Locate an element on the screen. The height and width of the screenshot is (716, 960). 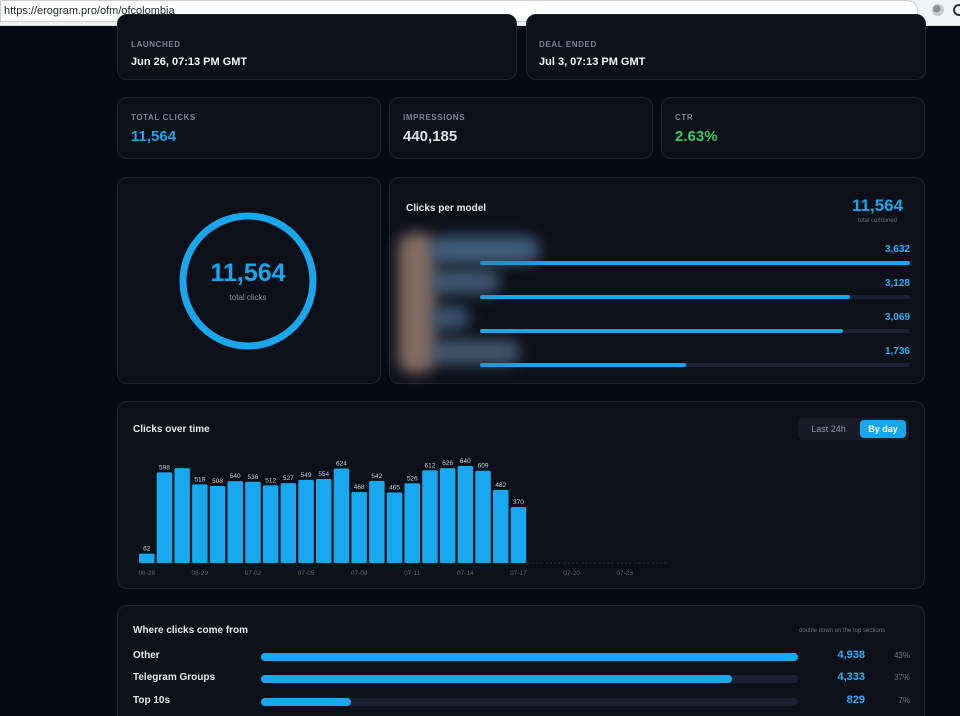
launched-value: Jun 26, 07:13 PM GMT is located at coordinates (189, 62).